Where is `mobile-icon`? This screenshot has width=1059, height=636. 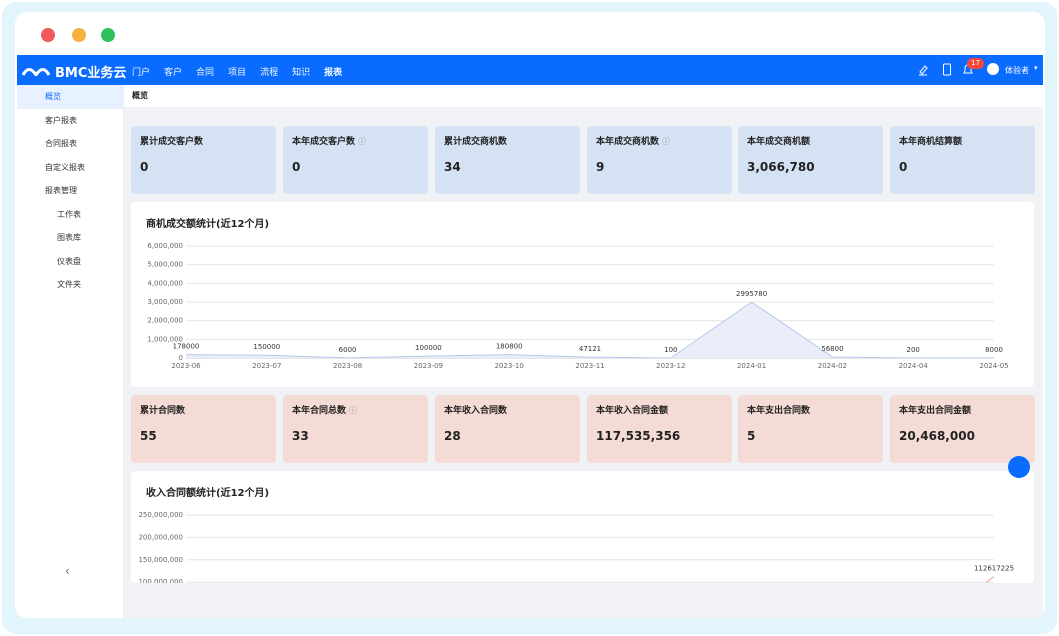
mobile-icon is located at coordinates (947, 70).